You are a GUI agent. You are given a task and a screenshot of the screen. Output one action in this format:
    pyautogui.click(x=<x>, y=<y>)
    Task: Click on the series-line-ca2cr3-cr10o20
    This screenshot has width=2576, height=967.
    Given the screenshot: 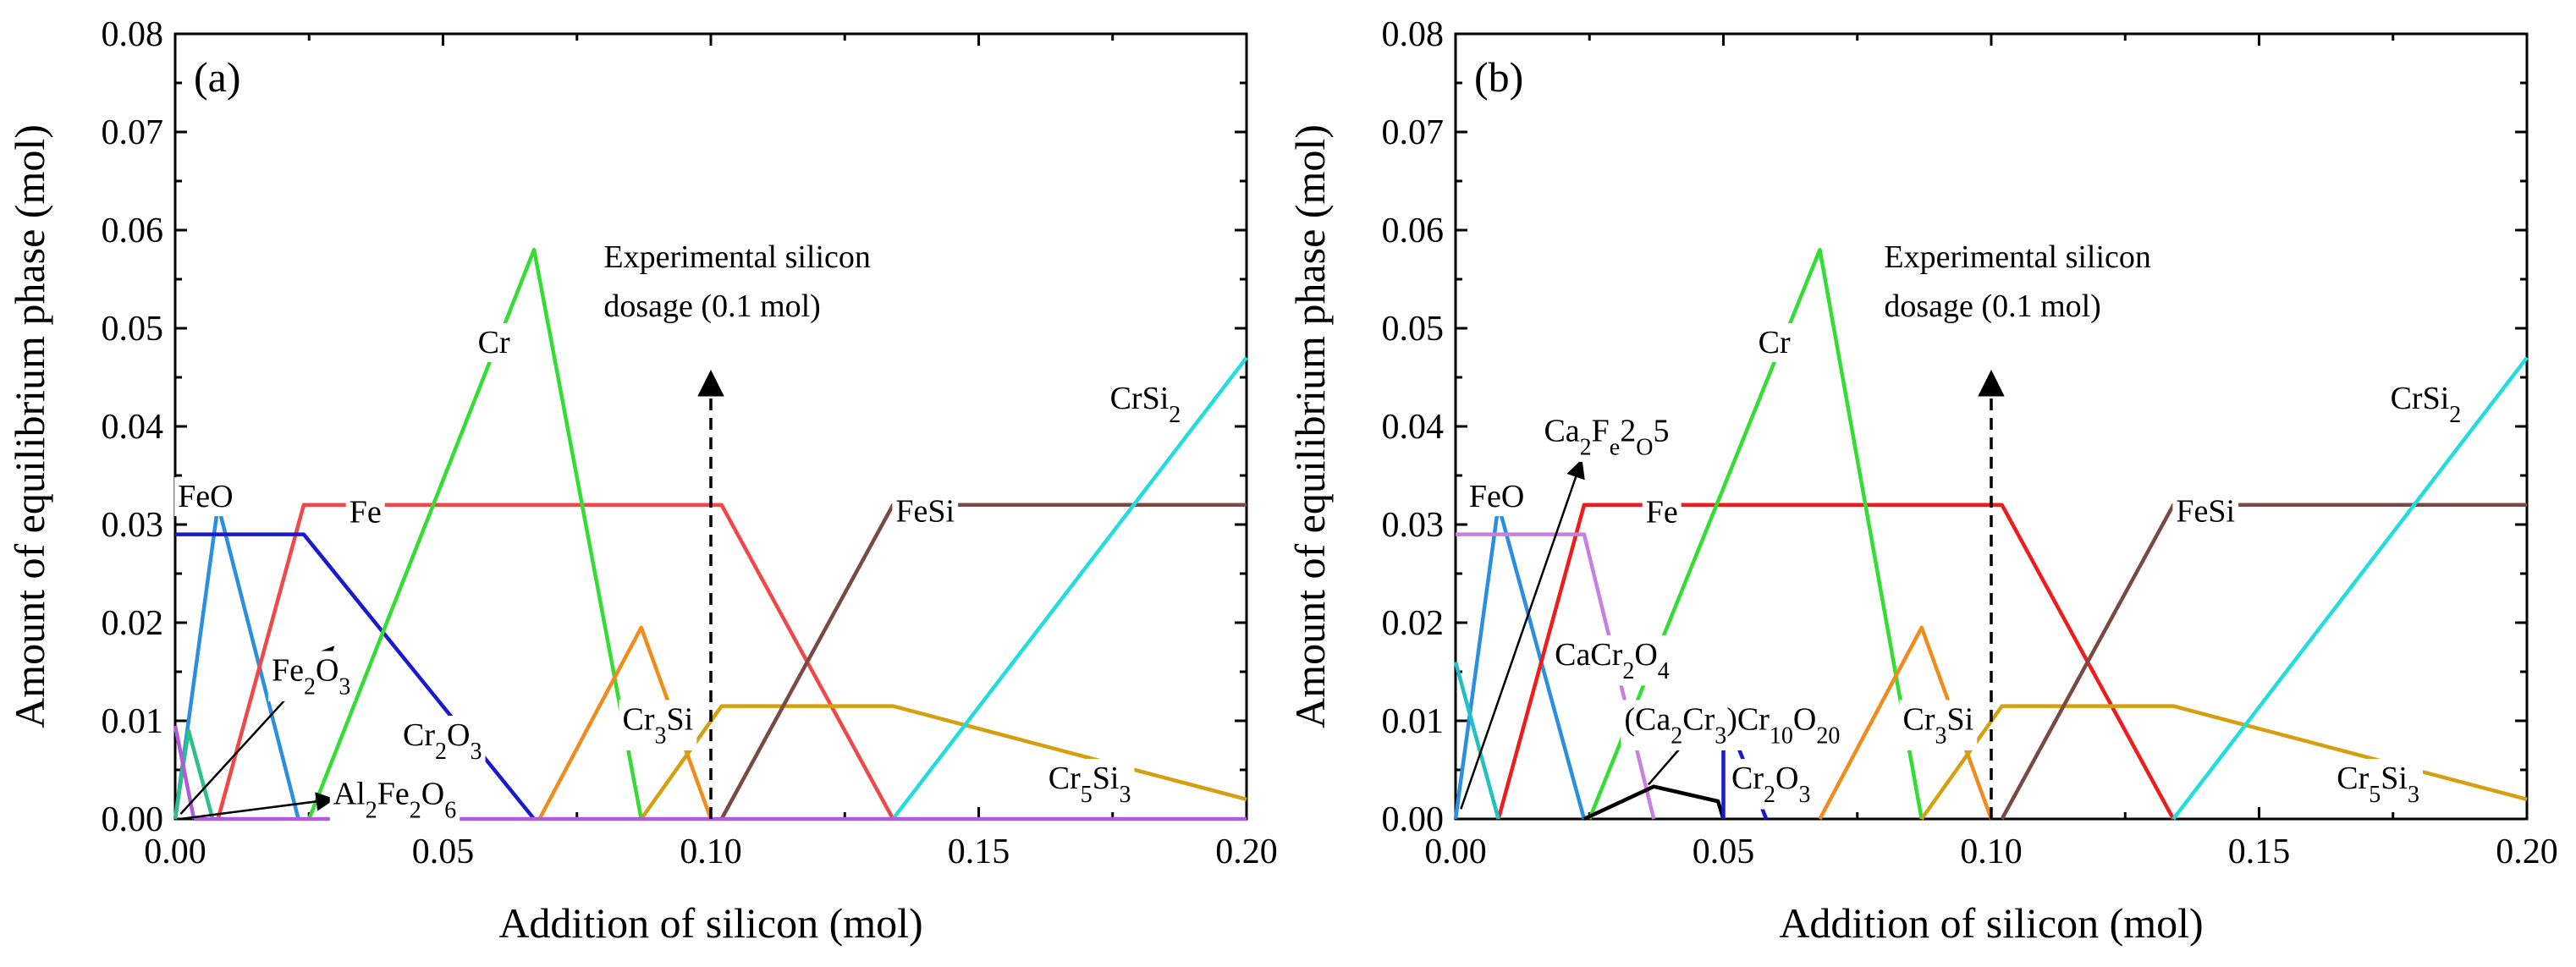 What is the action you would take?
    pyautogui.click(x=1654, y=802)
    